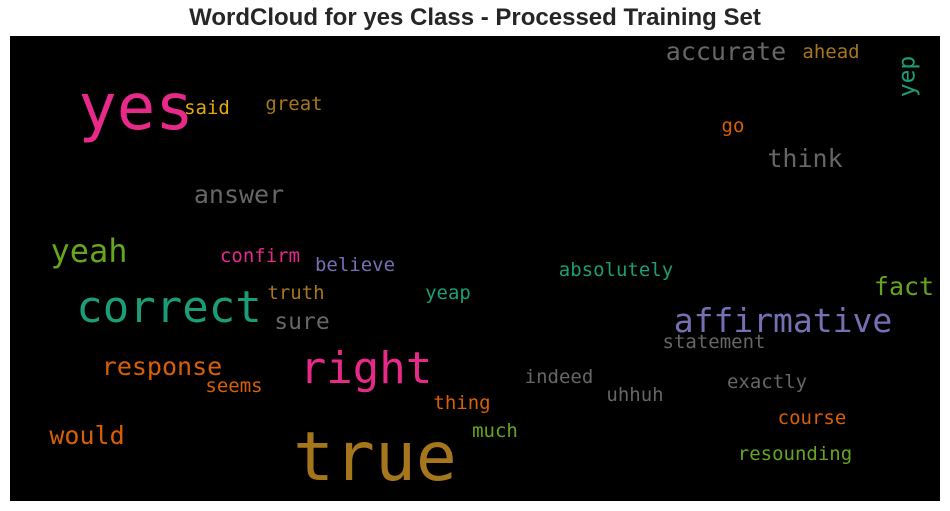 Image resolution: width=950 pixels, height=511 pixels. Describe the element at coordinates (812, 417) in the screenshot. I see `word-course: course` at that location.